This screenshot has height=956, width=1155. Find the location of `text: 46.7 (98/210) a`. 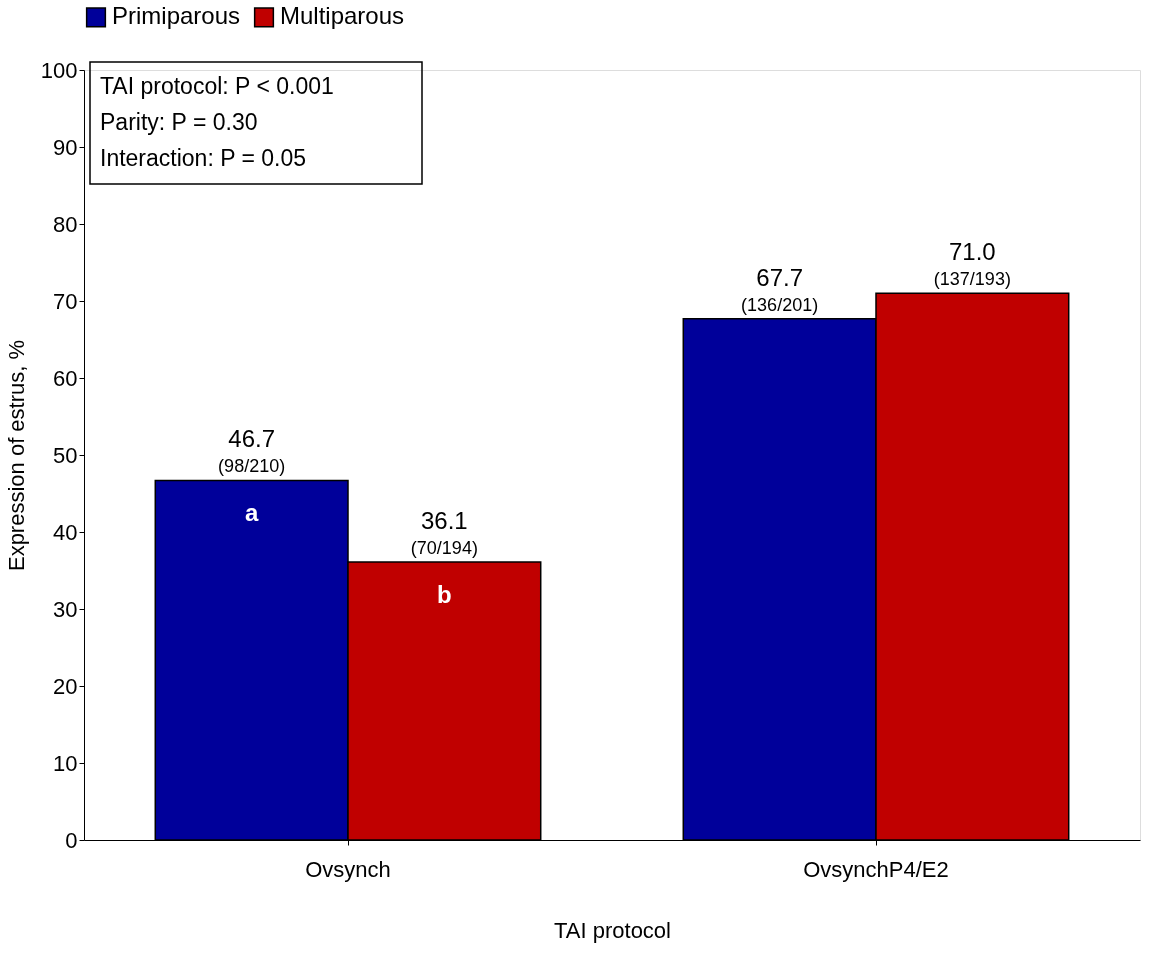

text: 46.7 (98/210) a is located at coordinates (252, 476).